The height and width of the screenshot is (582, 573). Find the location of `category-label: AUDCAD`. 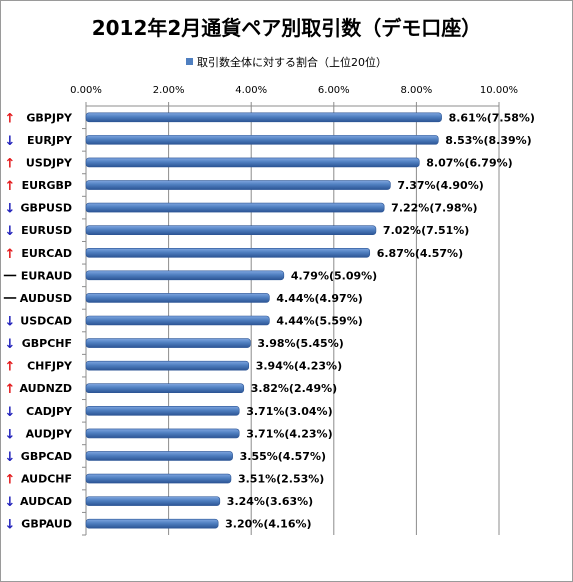

category-label: AUDCAD is located at coordinates (46, 501).